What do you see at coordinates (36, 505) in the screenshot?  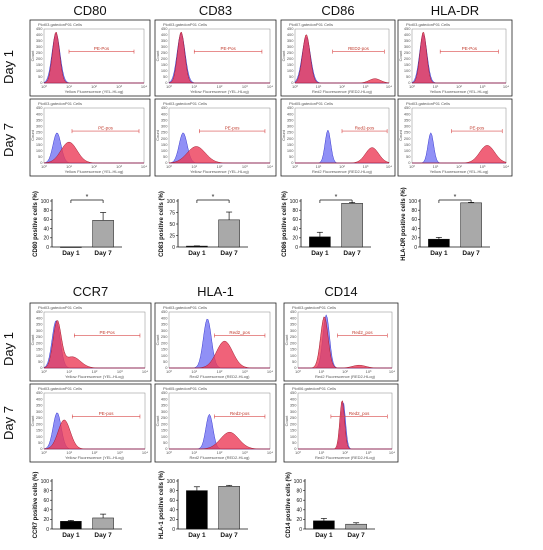 I see `y-axis-label: CCR7 positive cells (%)` at bounding box center [36, 505].